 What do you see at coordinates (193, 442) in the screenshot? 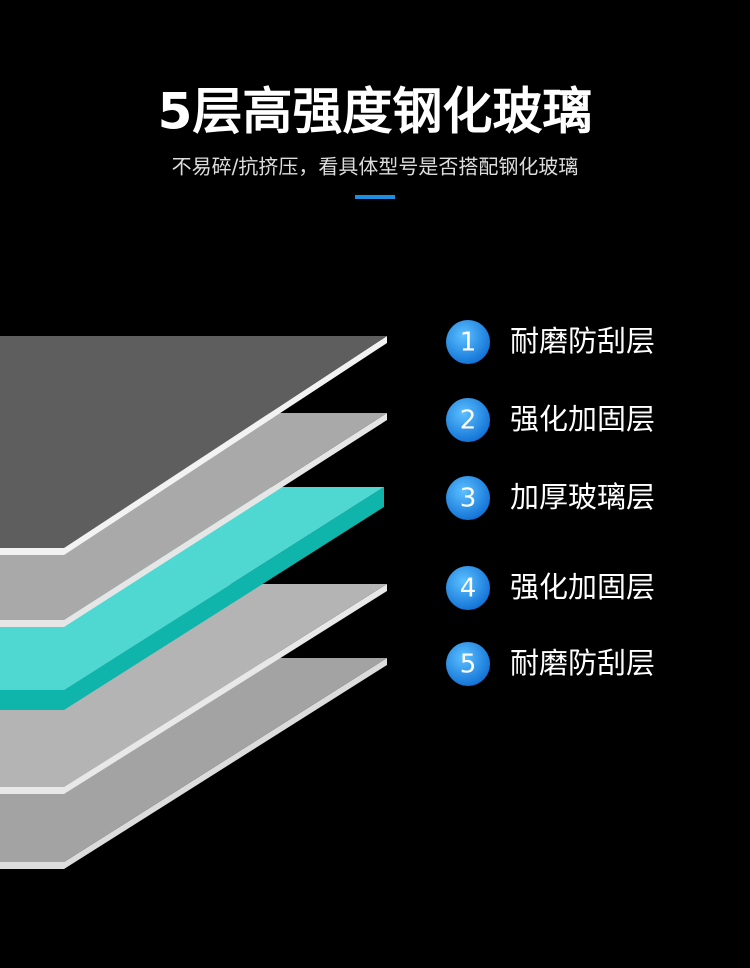
I see `layer-face` at bounding box center [193, 442].